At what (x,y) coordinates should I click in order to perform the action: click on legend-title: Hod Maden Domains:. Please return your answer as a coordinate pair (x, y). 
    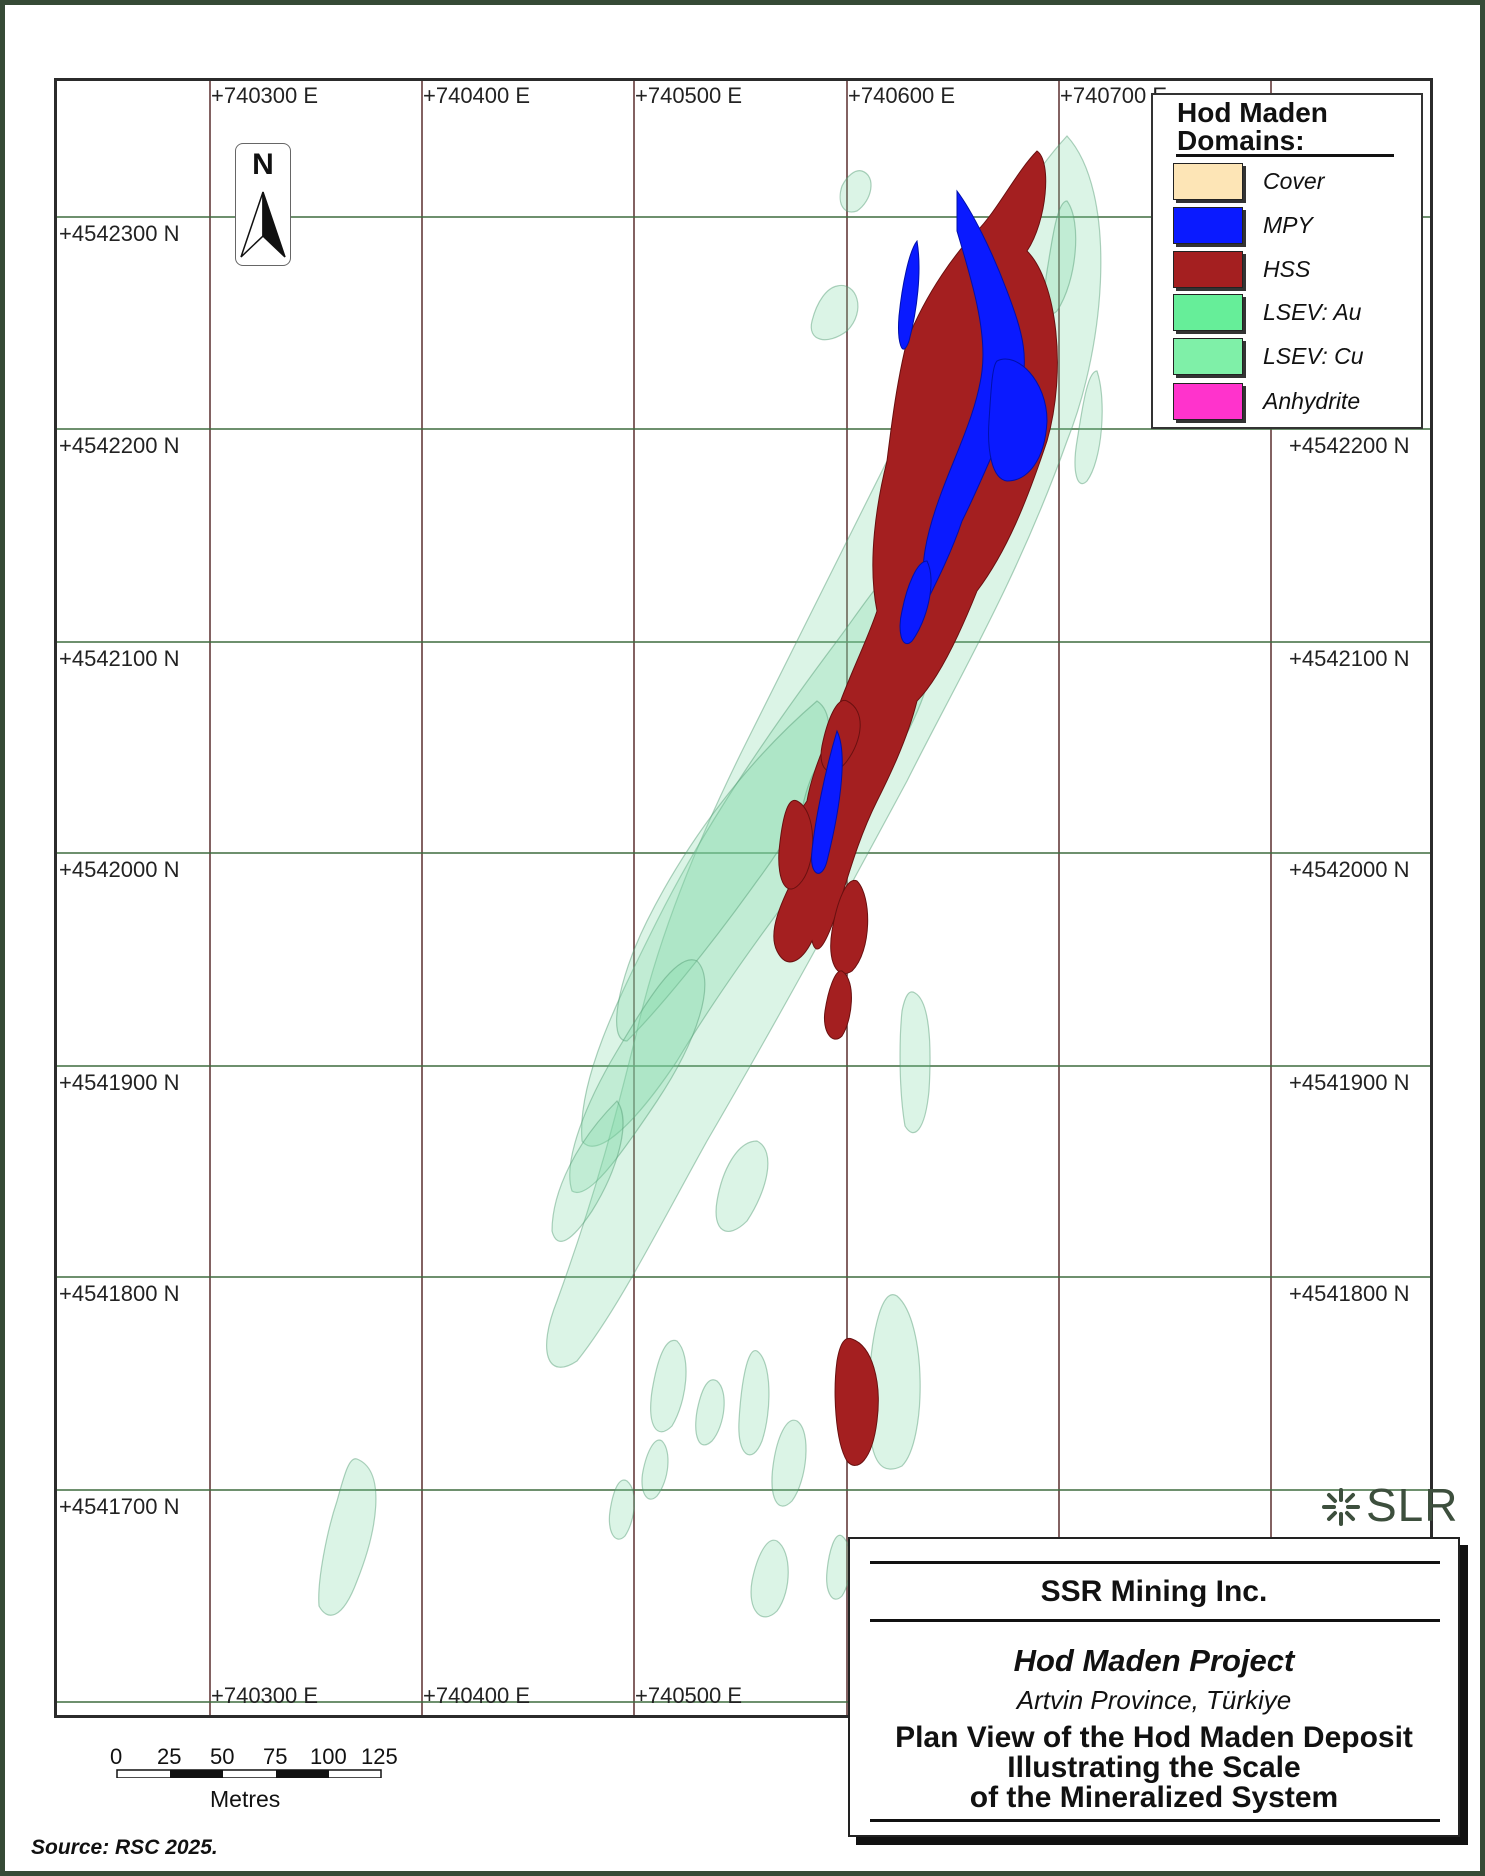
    Looking at the image, I should click on (1252, 127).